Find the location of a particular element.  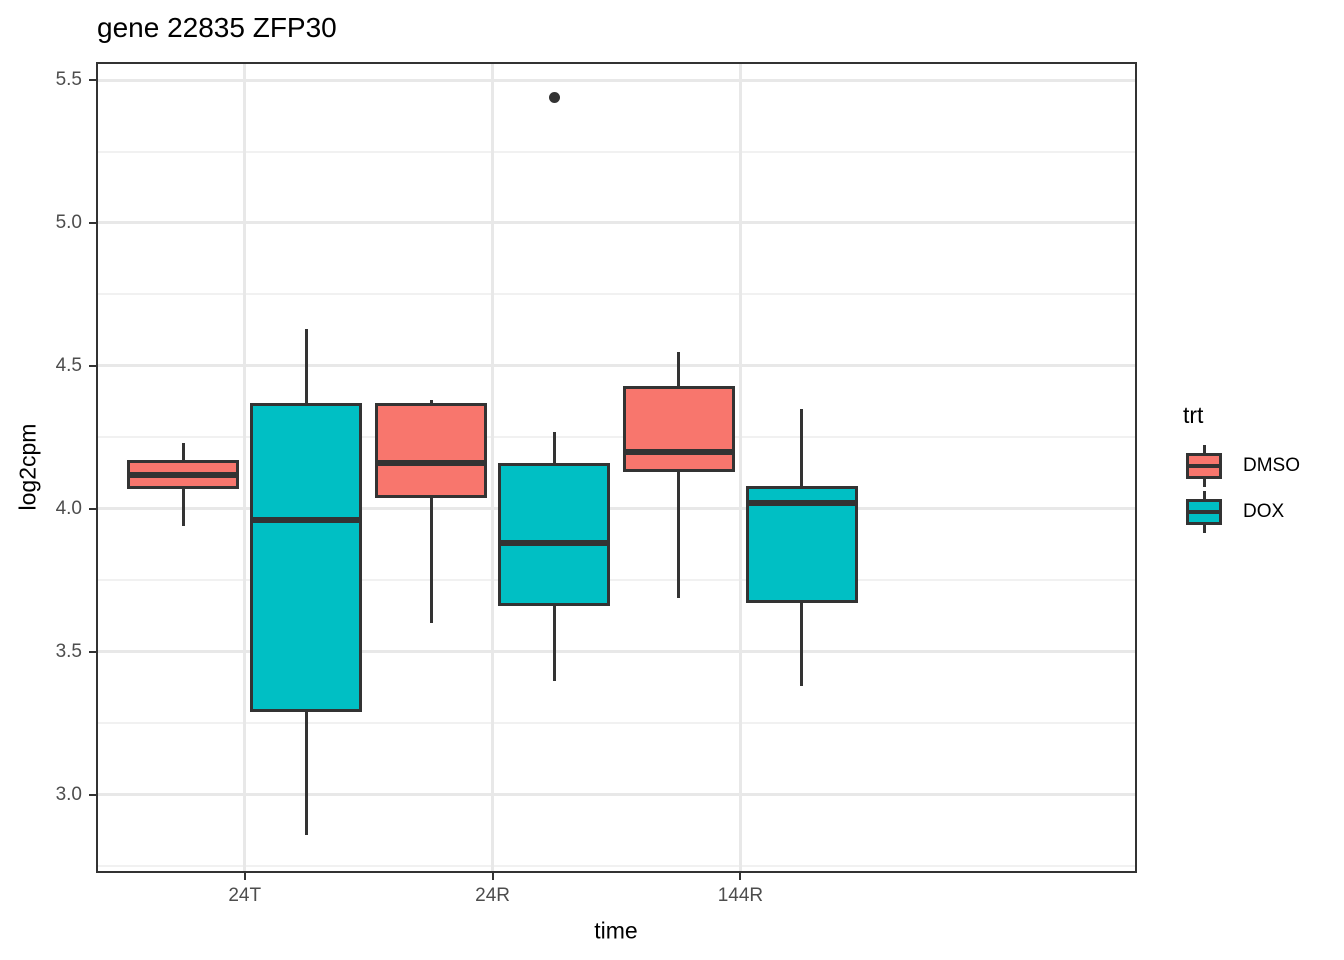

median-dmso-144r is located at coordinates (678, 451).